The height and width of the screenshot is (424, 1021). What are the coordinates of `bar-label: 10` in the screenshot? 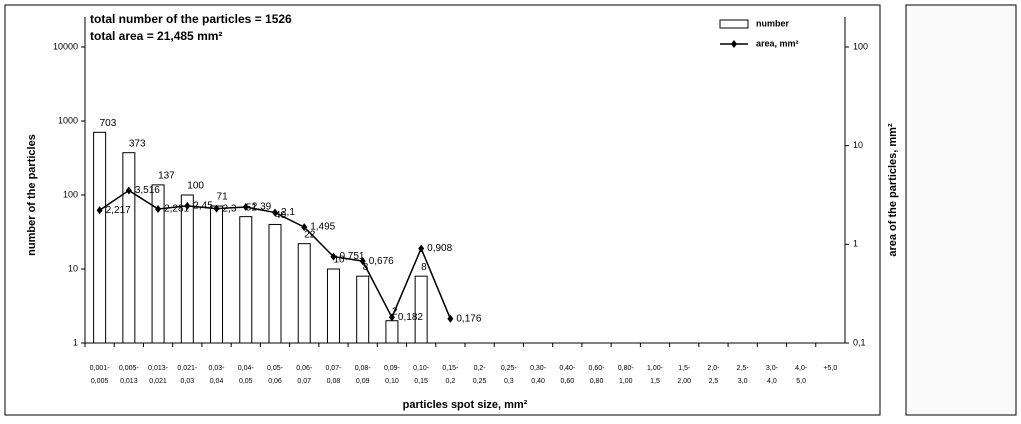 It's located at (339, 260).